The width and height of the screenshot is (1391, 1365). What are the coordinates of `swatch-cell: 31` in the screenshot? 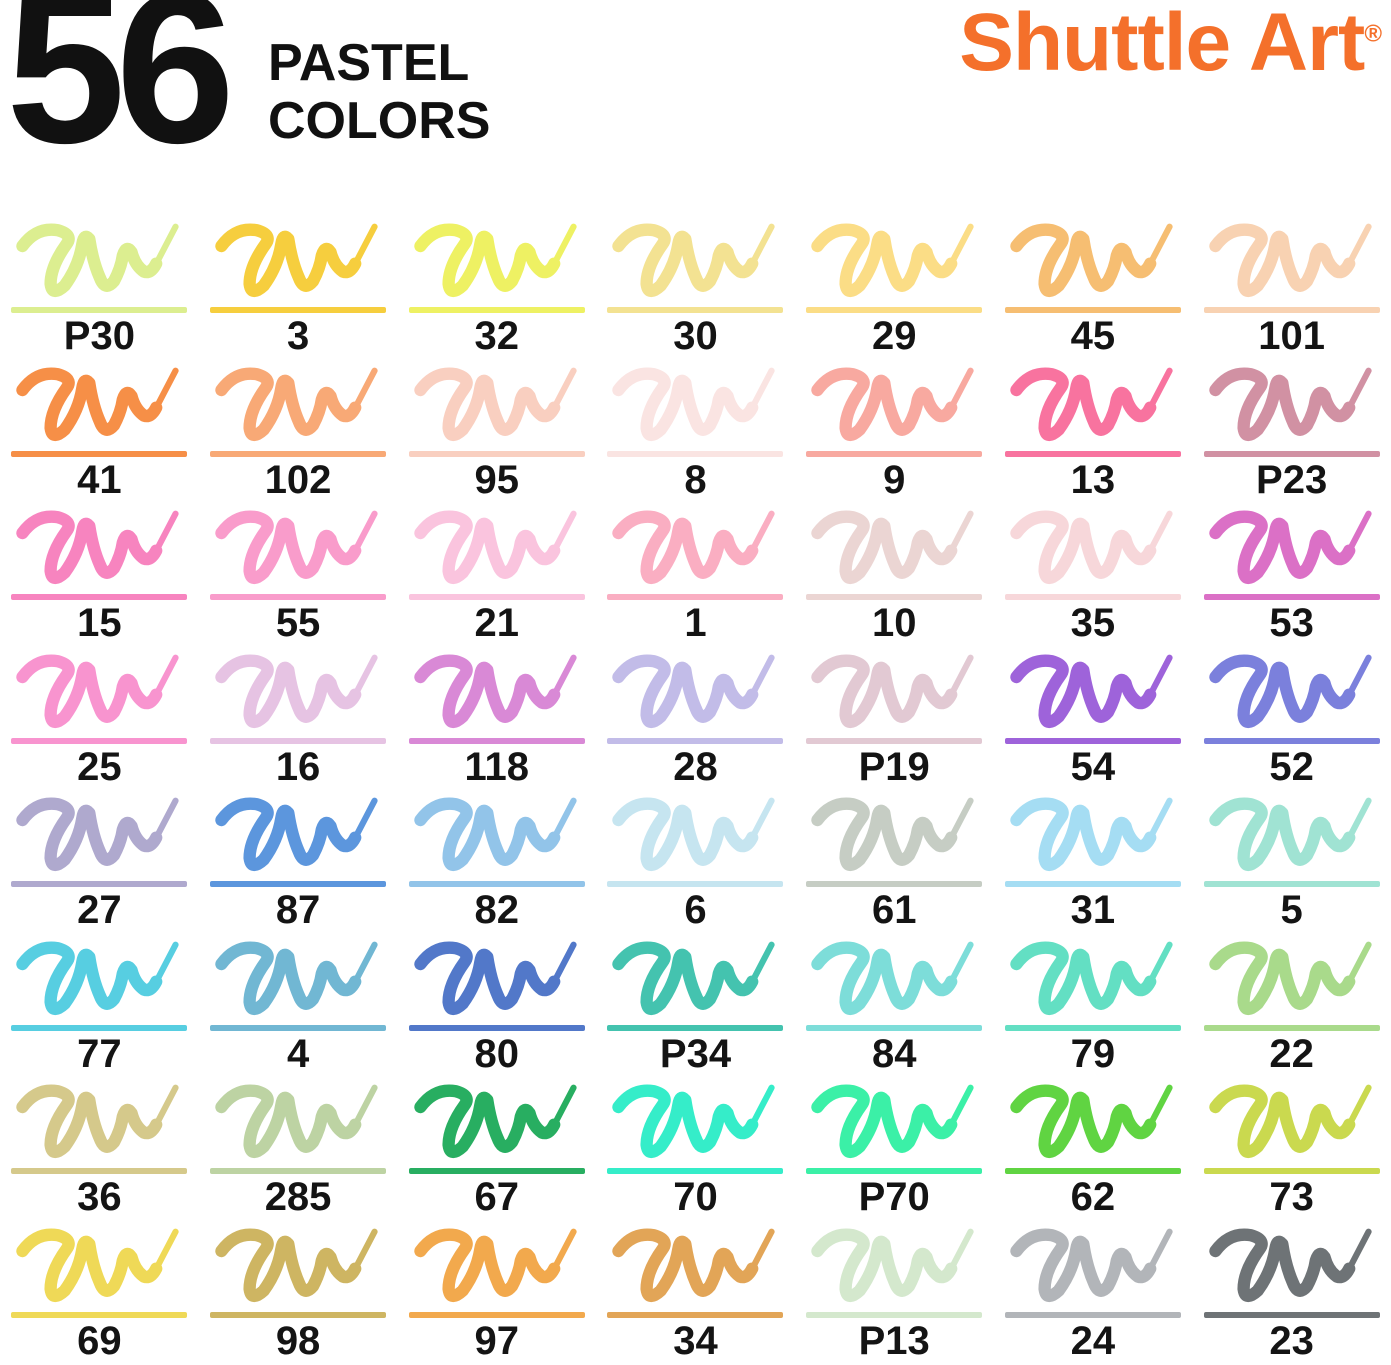 It's located at (1093, 861).